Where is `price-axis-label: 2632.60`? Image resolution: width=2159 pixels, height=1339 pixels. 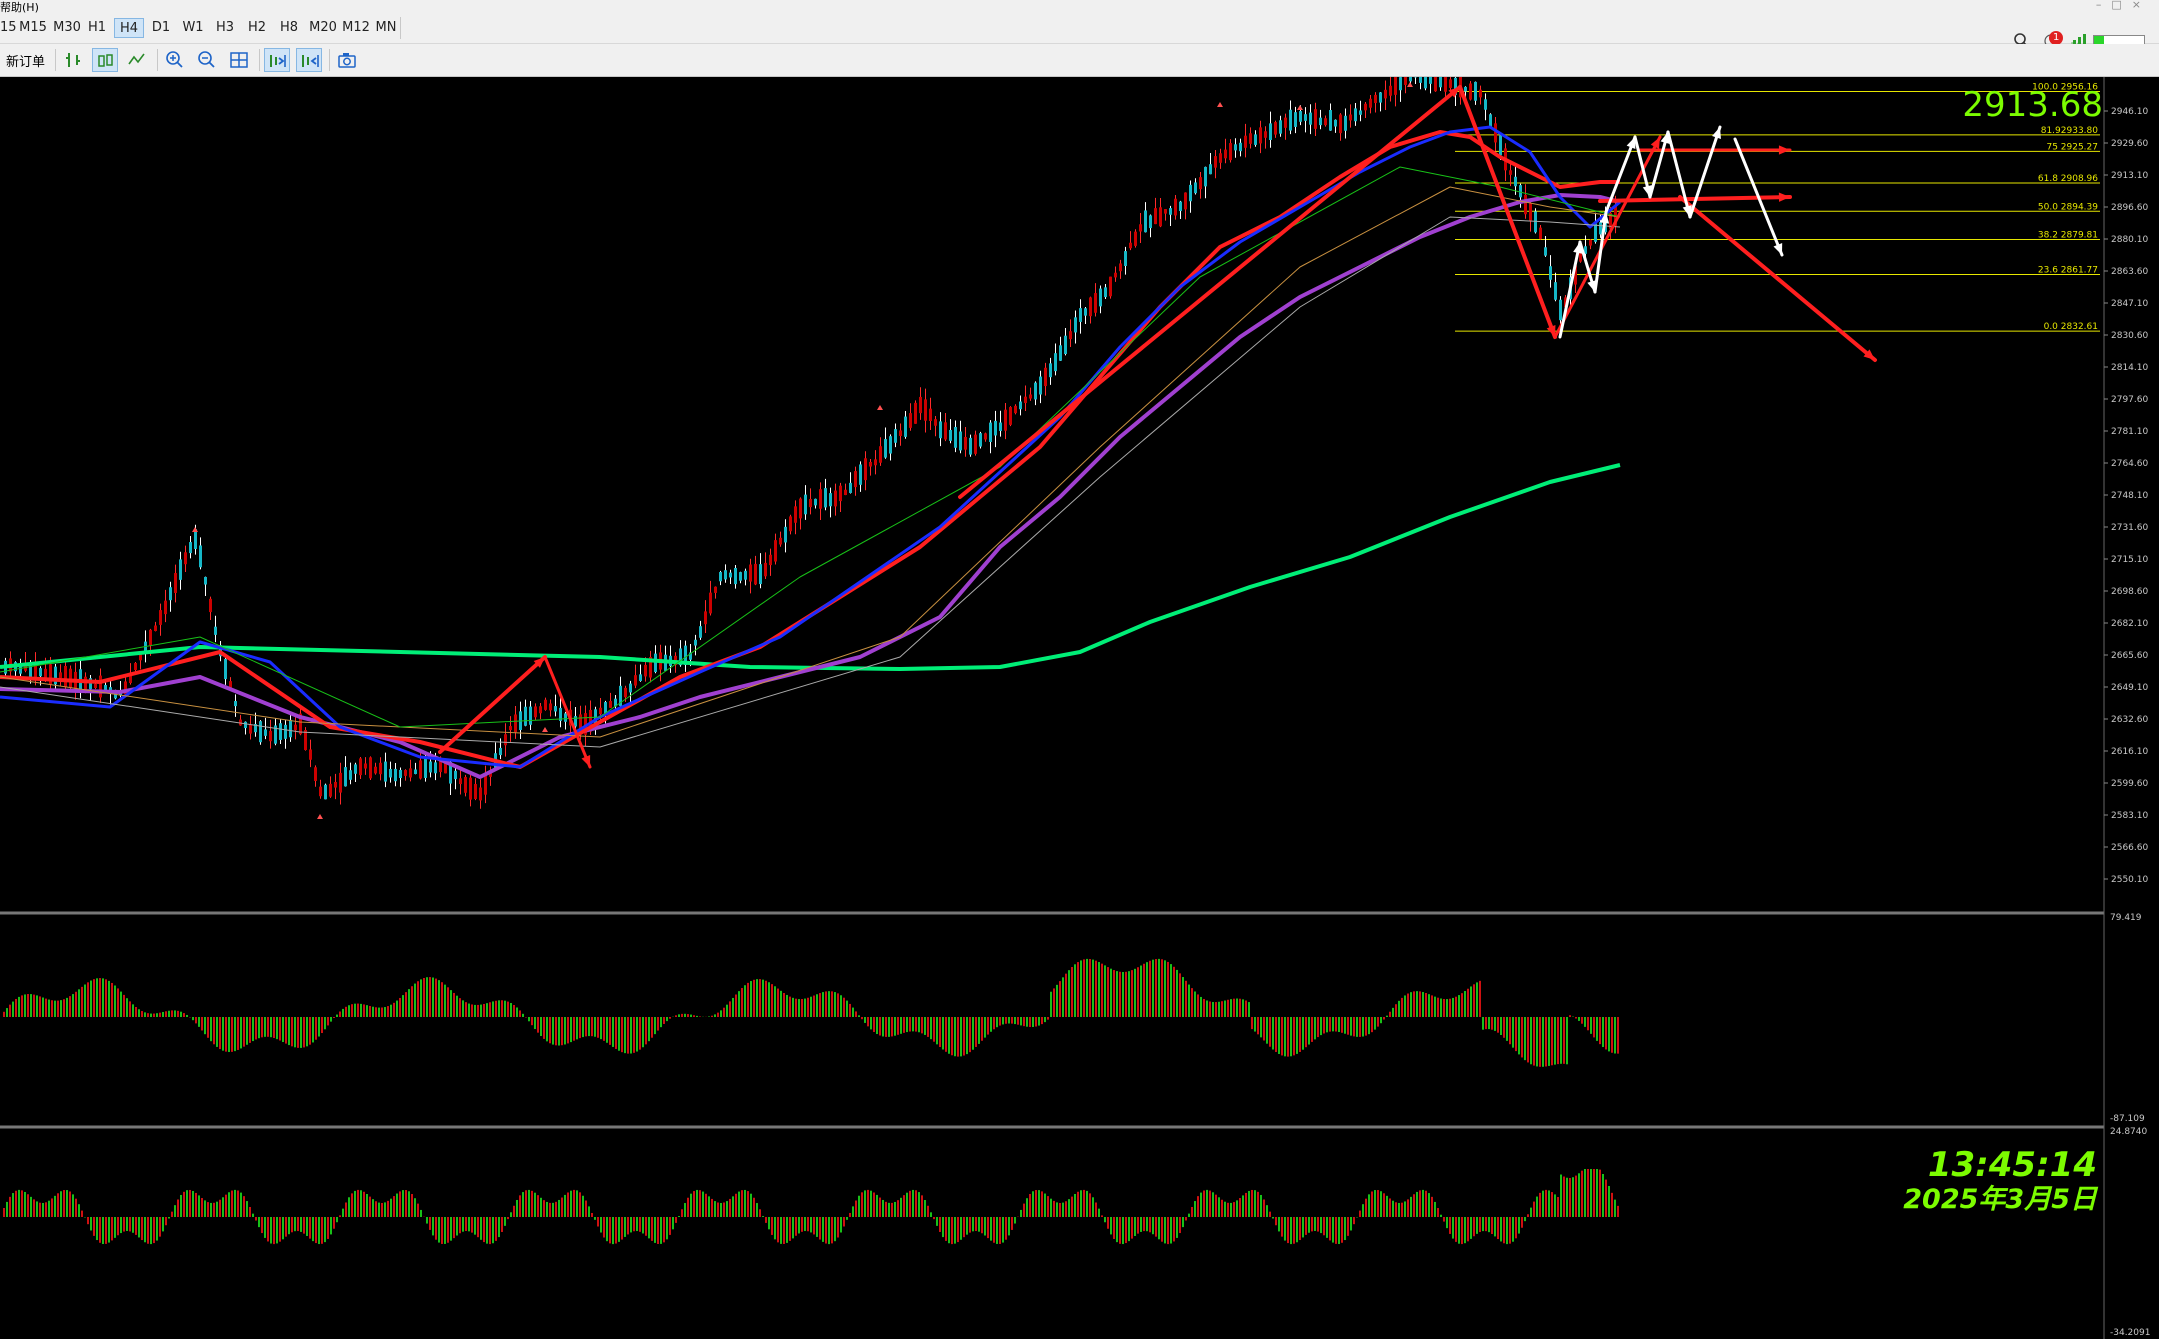
price-axis-label: 2632.60 is located at coordinates (2129, 720).